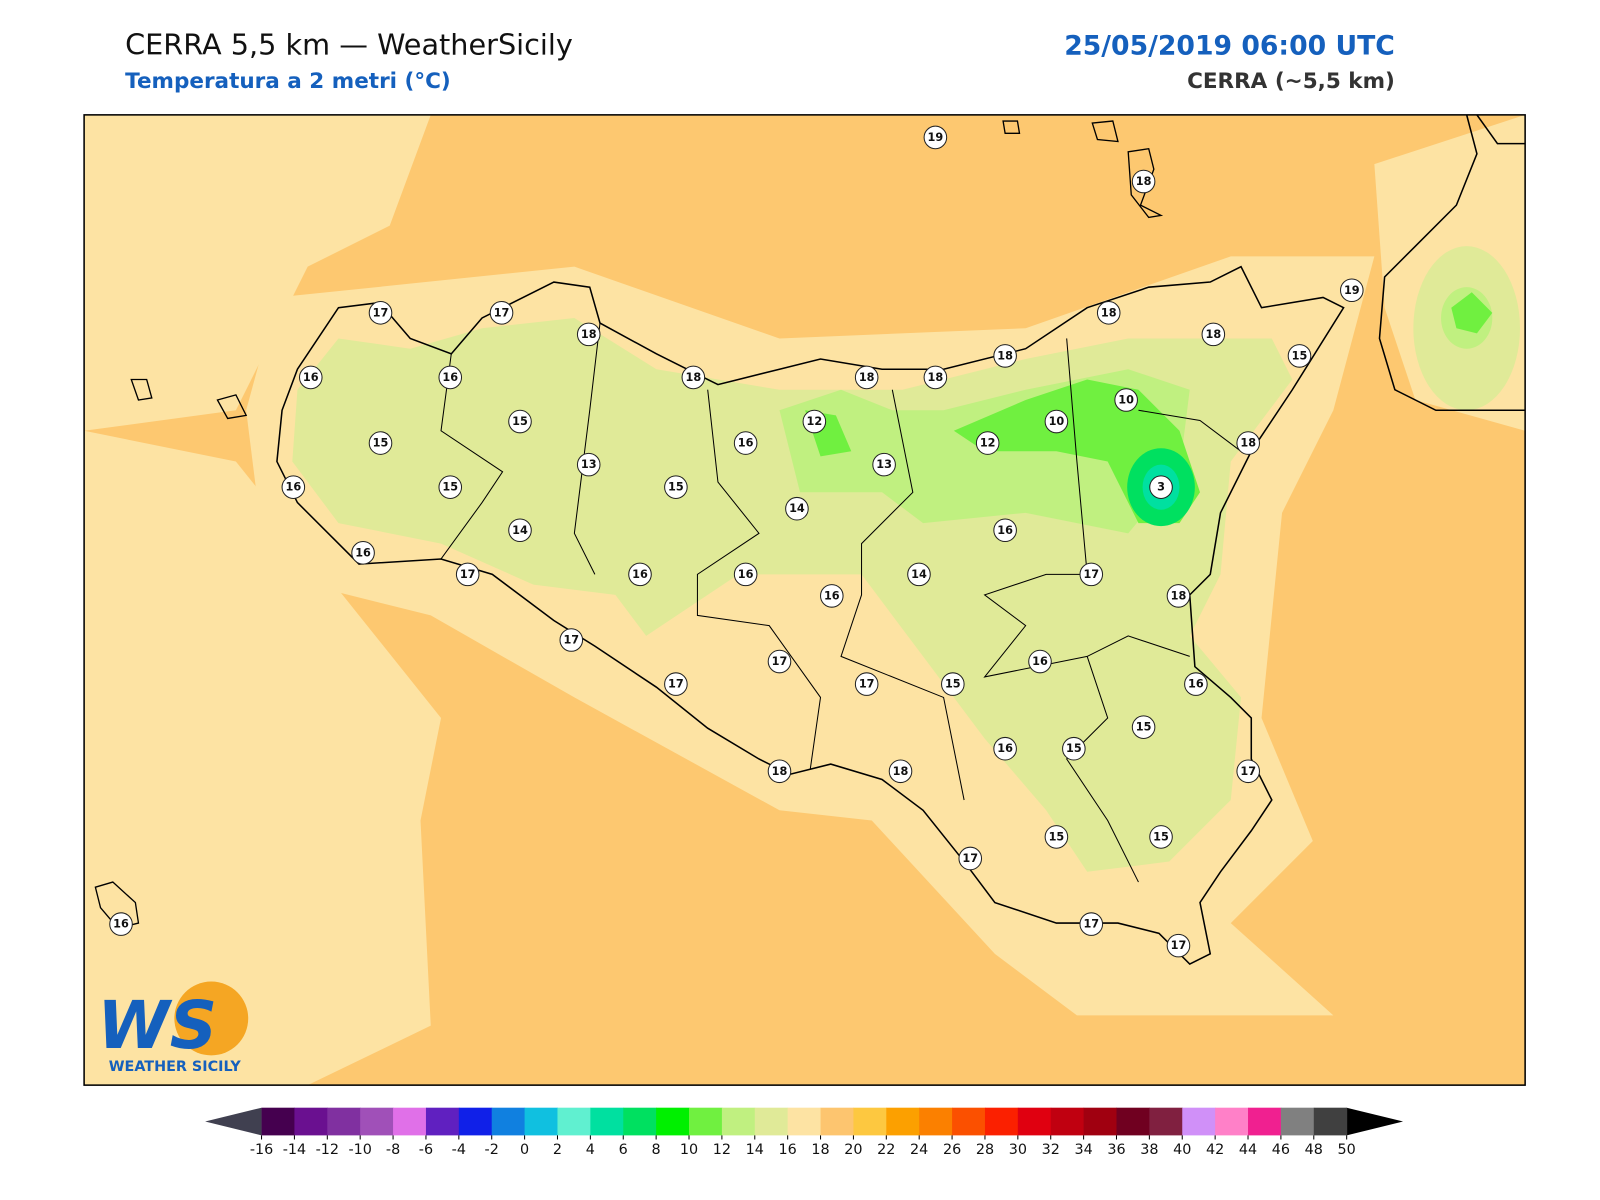  Describe the element at coordinates (1051, 1150) in the screenshot. I see `colorbar-tick-label: 32` at that location.